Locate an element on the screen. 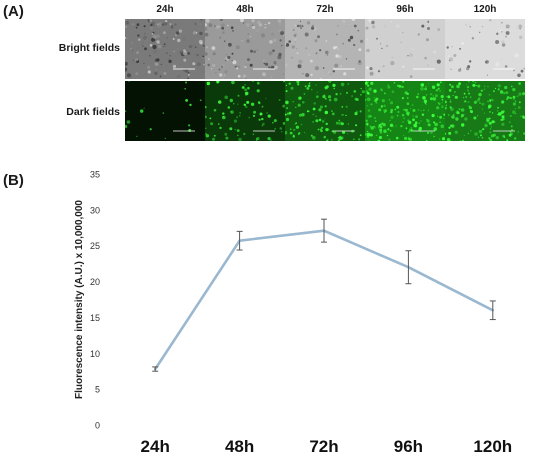 Image resolution: width=550 pixels, height=462 pixels. row-label-dark-fields: Dark fields is located at coordinates (93, 112).